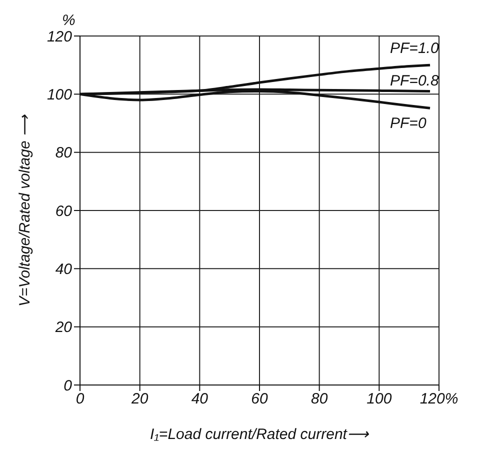 Image resolution: width=477 pixels, height=461 pixels. What do you see at coordinates (59, 95) in the screenshot?
I see `y-tick-label: 100` at bounding box center [59, 95].